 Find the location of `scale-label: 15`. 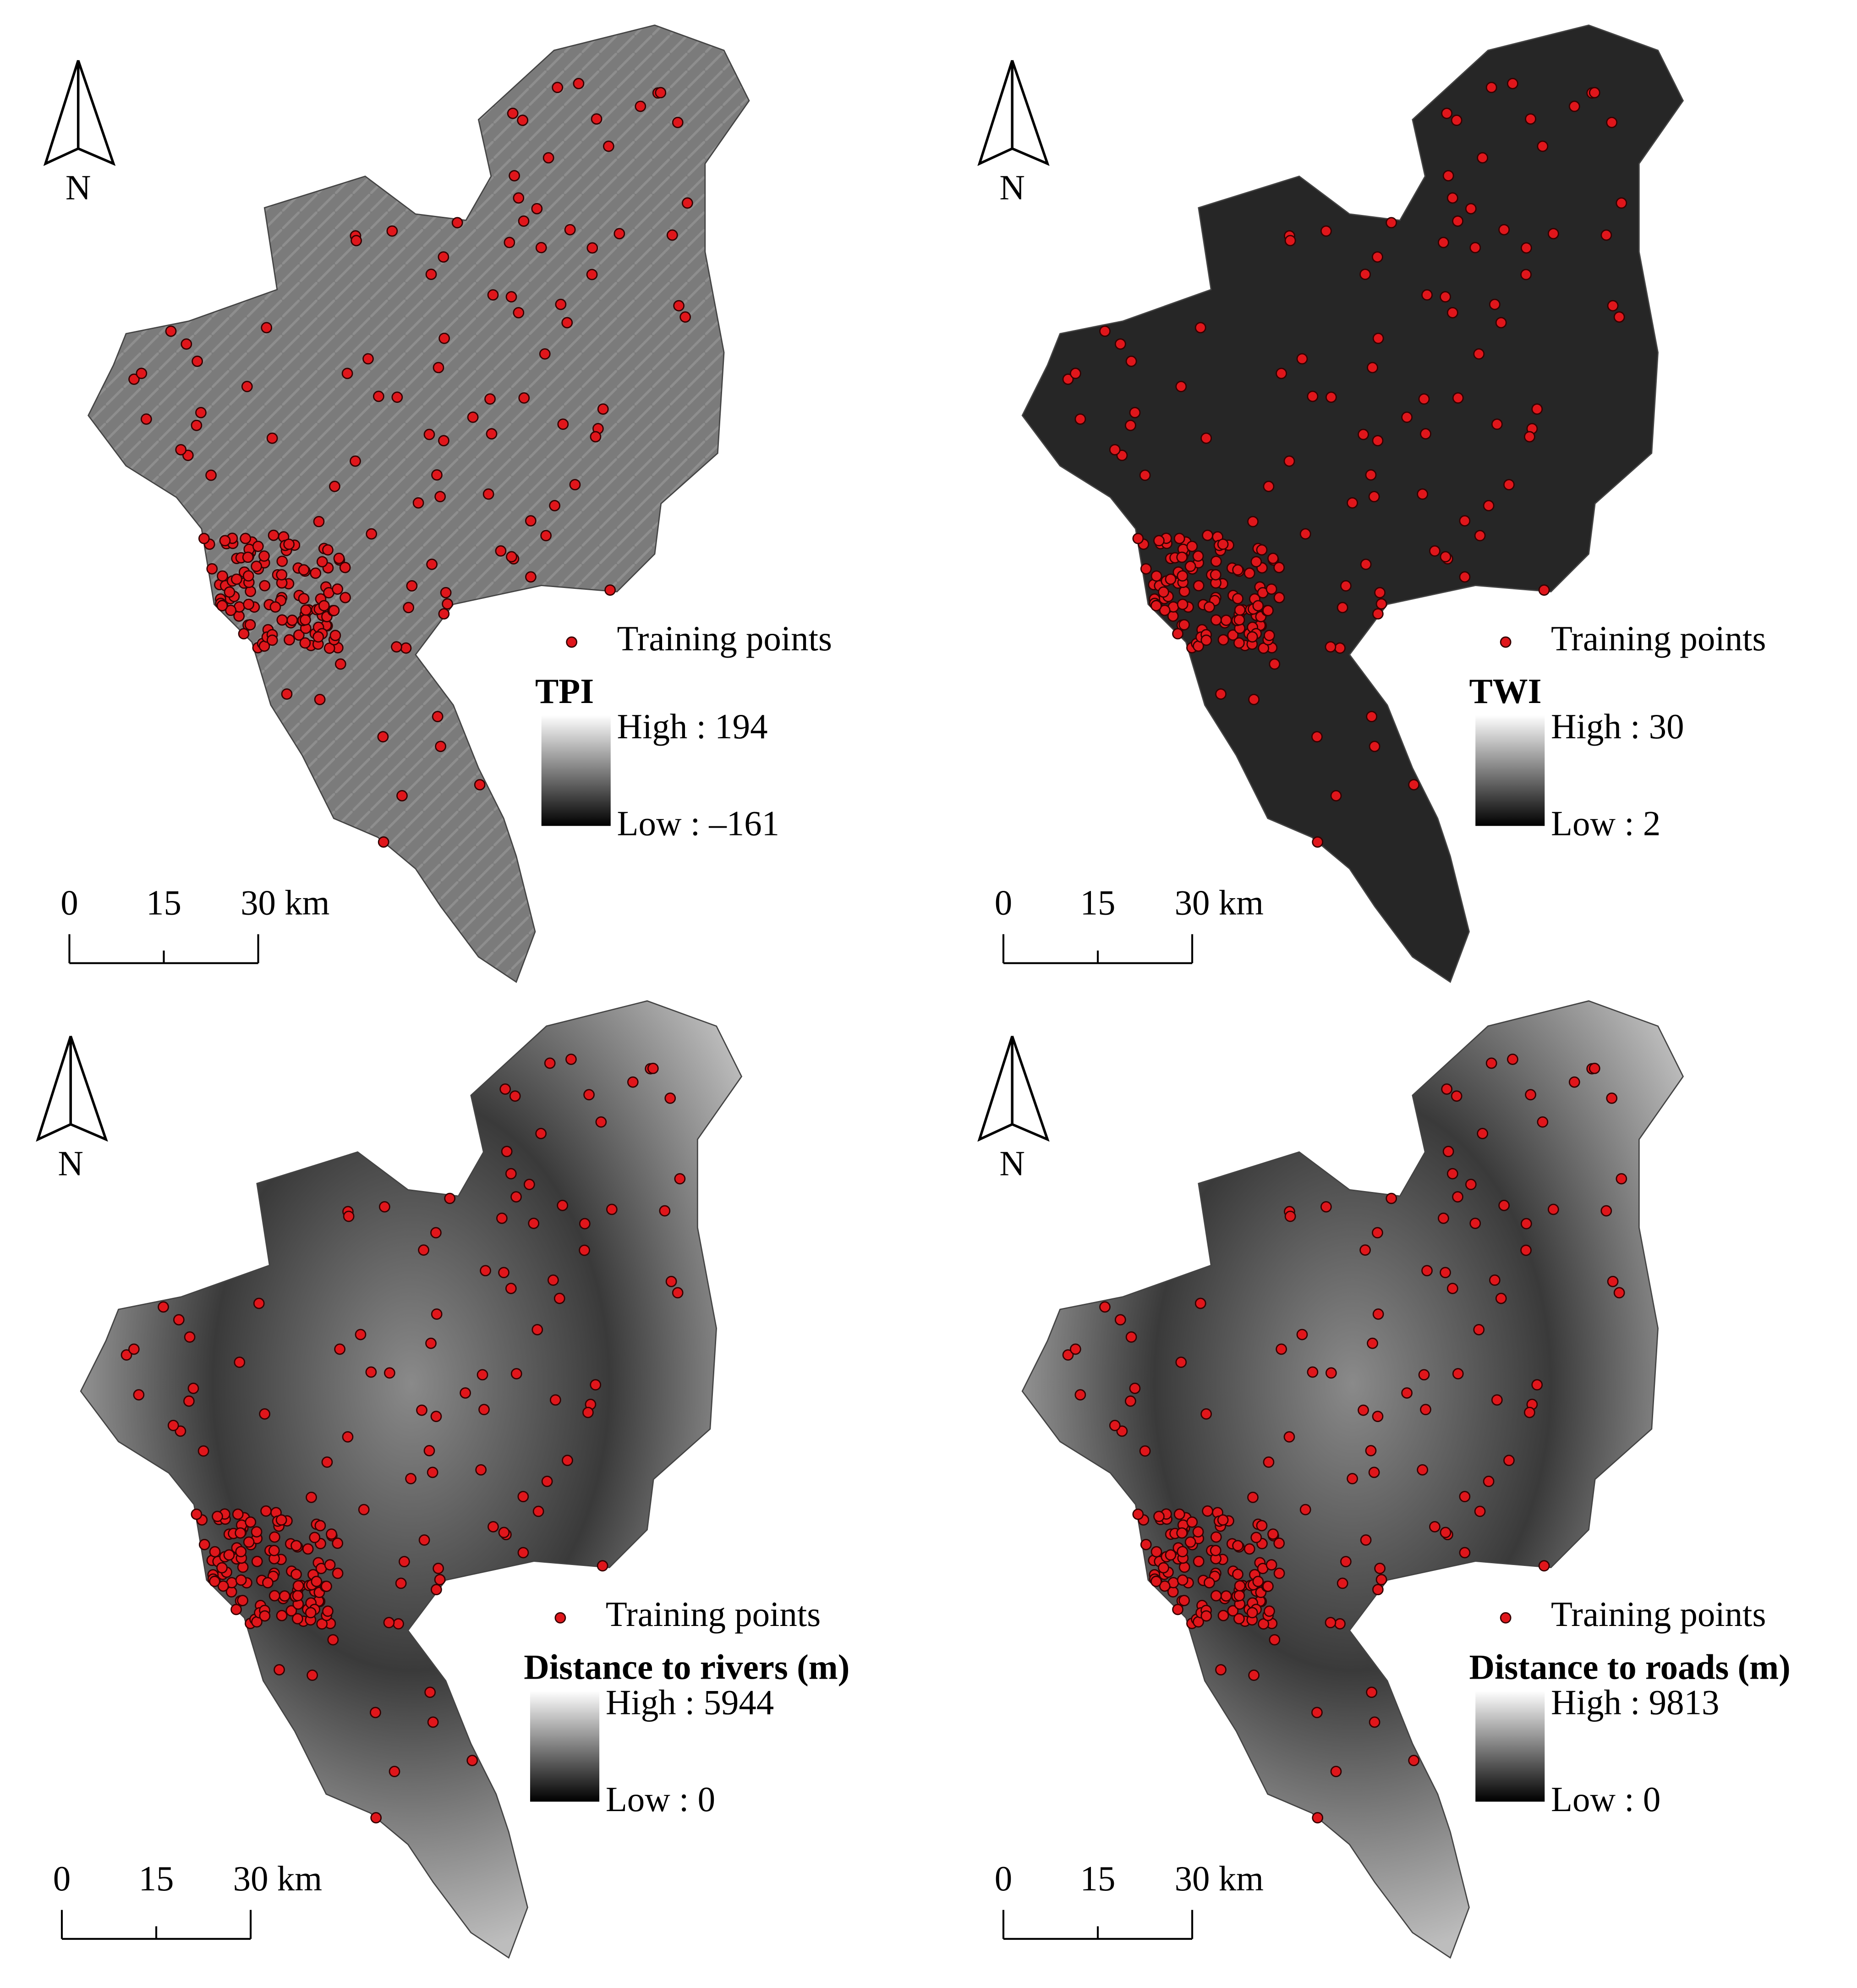

scale-label: 15 is located at coordinates (163, 903).